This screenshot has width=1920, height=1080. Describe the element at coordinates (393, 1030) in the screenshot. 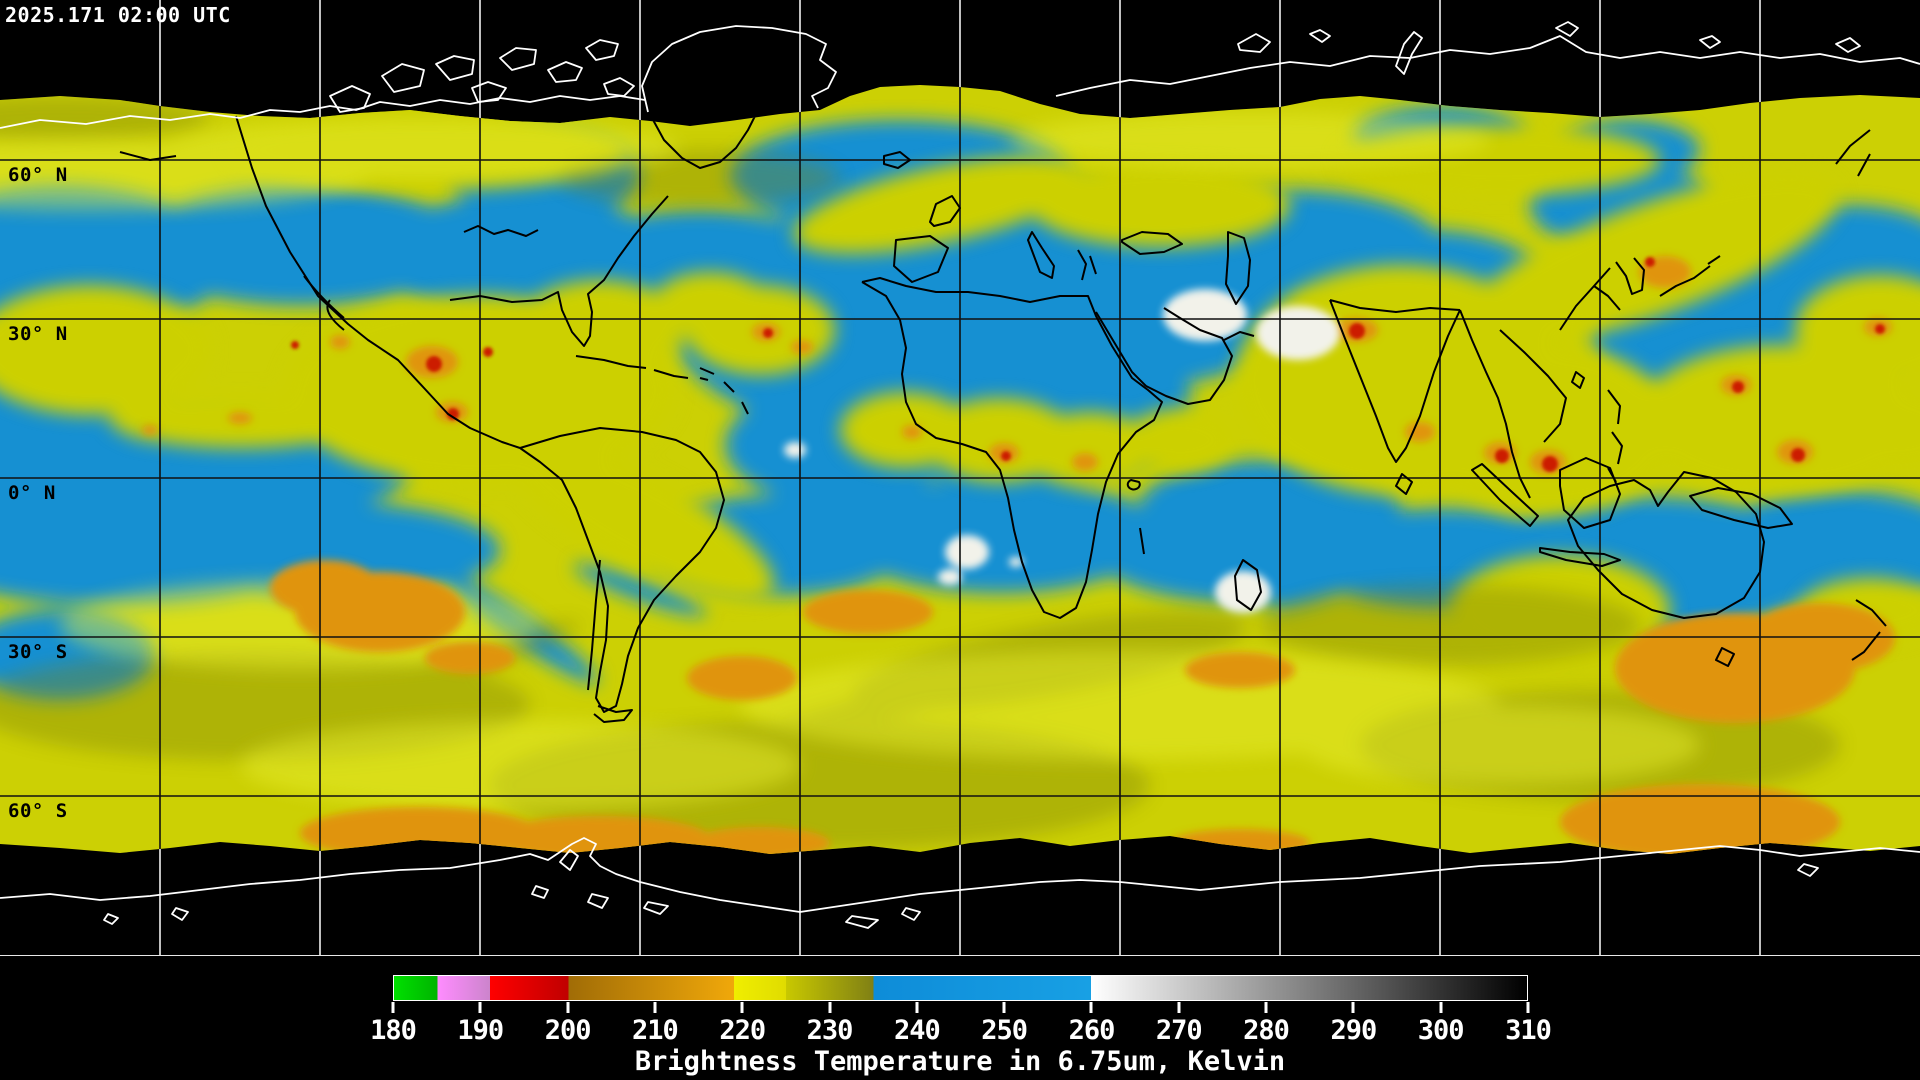

I see `colorbar-tick-label: 180` at that location.